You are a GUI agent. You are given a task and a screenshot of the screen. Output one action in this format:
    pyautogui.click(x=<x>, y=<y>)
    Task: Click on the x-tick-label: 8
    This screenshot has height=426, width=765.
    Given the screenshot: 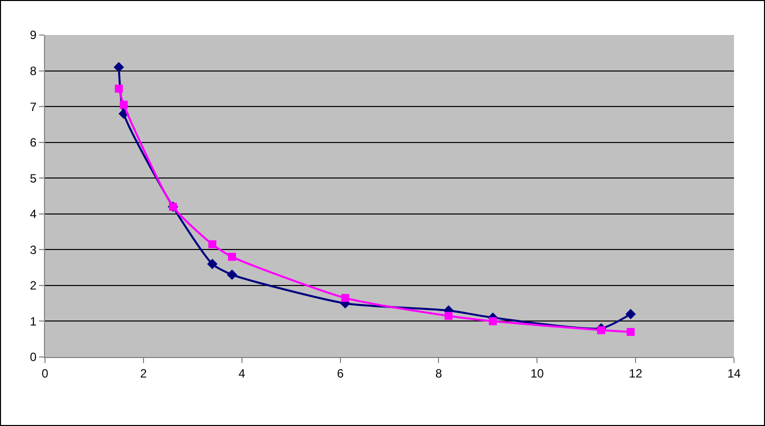 What is the action you would take?
    pyautogui.click(x=438, y=373)
    